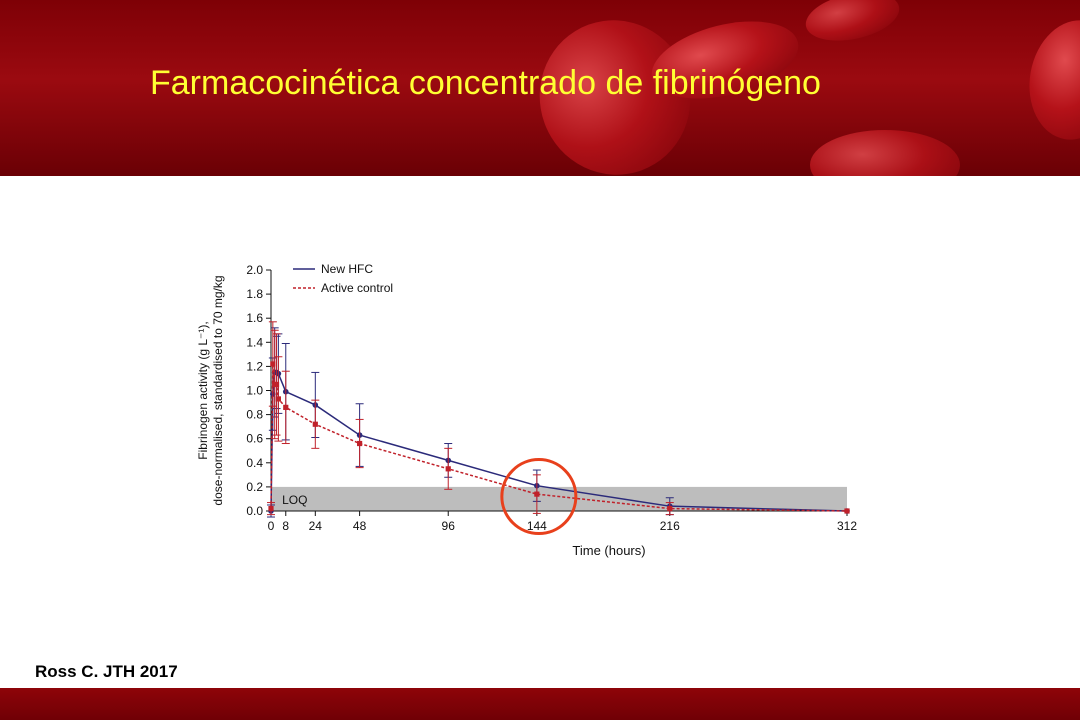 The height and width of the screenshot is (720, 1080). Describe the element at coordinates (357, 288) in the screenshot. I see `legend-label: Active control` at that location.